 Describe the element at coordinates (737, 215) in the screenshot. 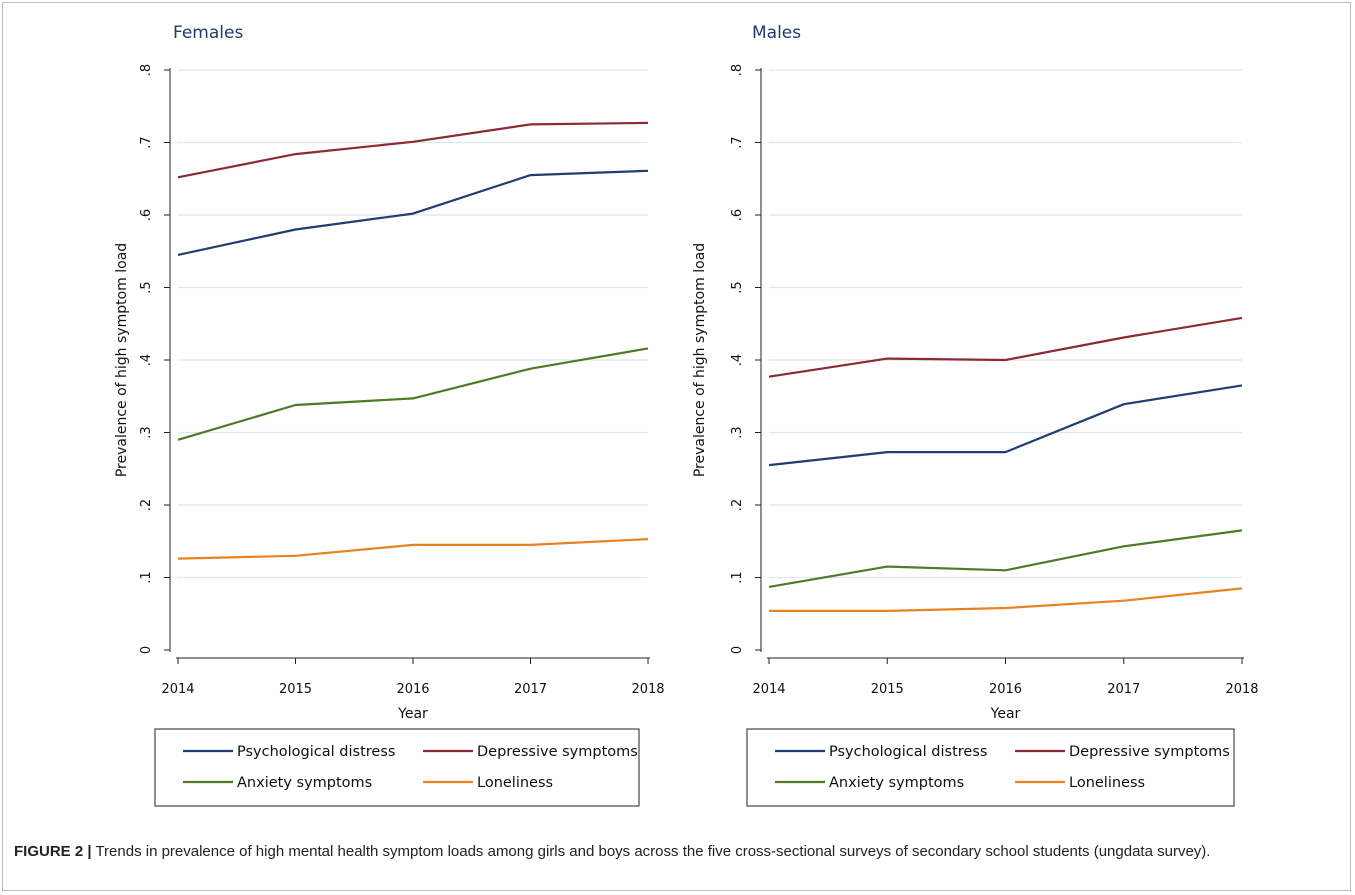

I see `males-y-tick-label: .6` at that location.